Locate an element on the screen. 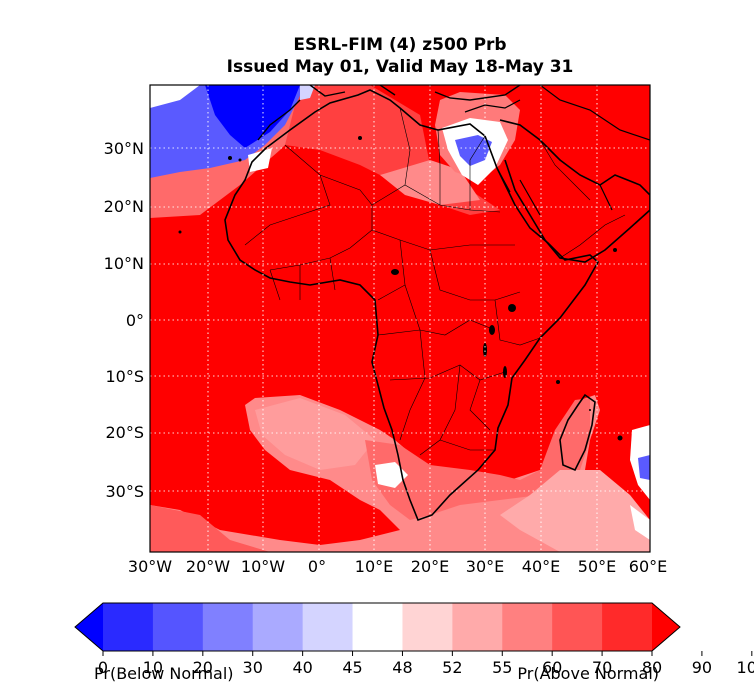 The width and height of the screenshot is (754, 689). pink-south-africa is located at coordinates (477, 459).